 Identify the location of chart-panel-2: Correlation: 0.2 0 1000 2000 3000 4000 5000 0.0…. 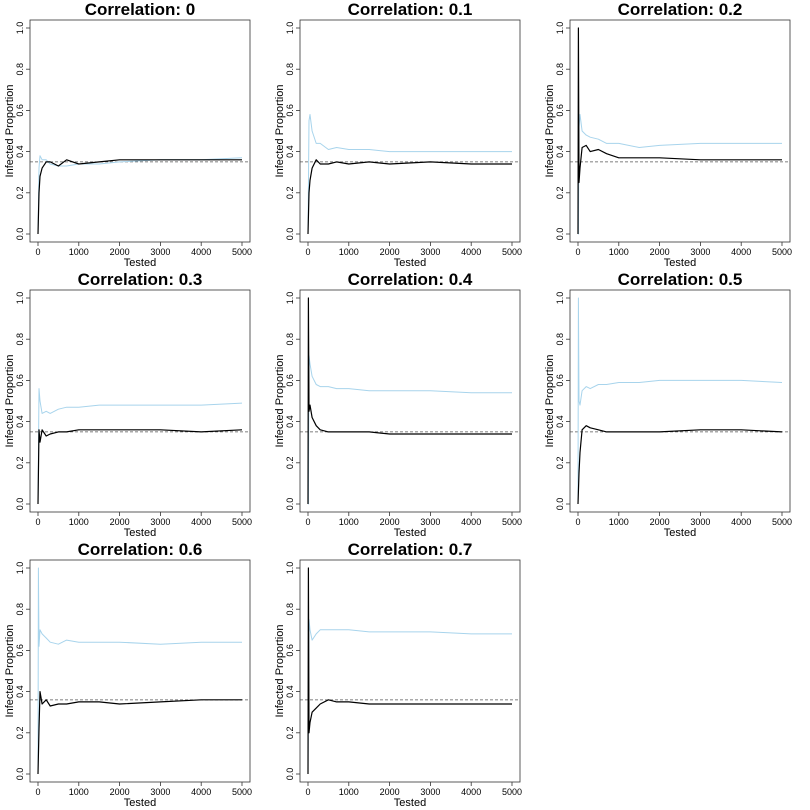
(668, 134).